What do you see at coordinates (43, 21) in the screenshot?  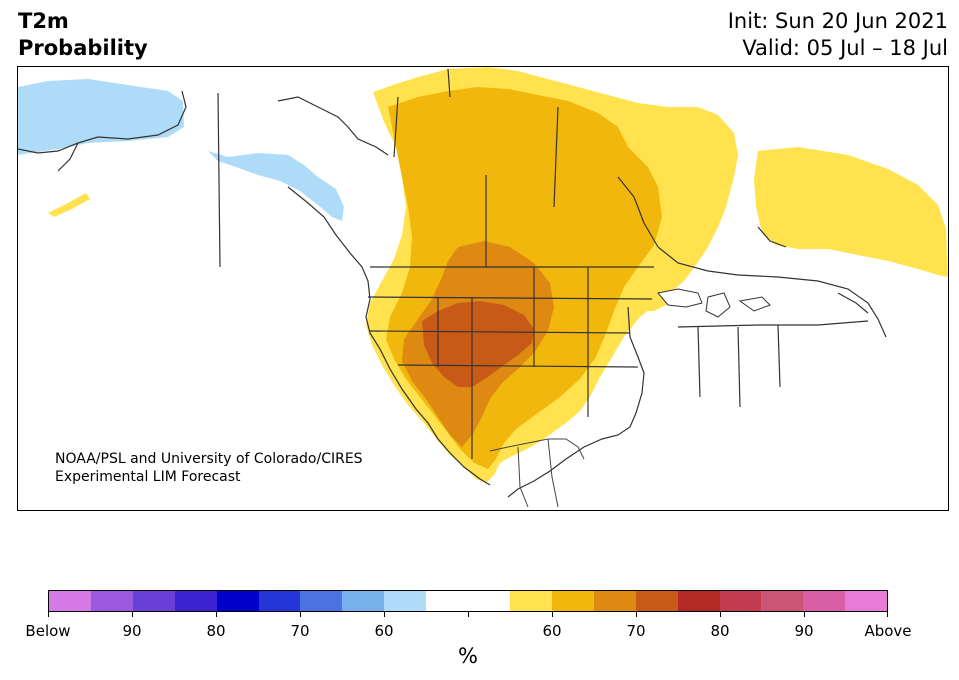 I see `title-line-1: T2m` at bounding box center [43, 21].